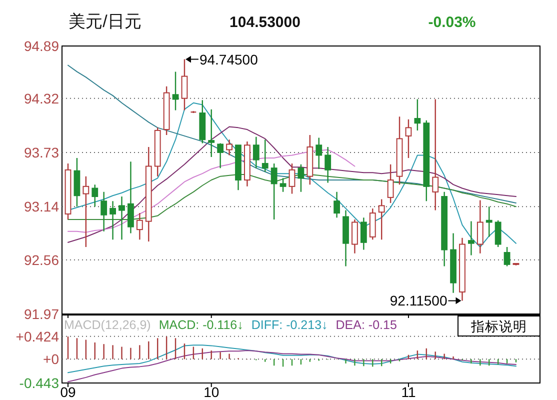  Describe the element at coordinates (212, 392) in the screenshot. I see `x-tick-label: 10` at that location.